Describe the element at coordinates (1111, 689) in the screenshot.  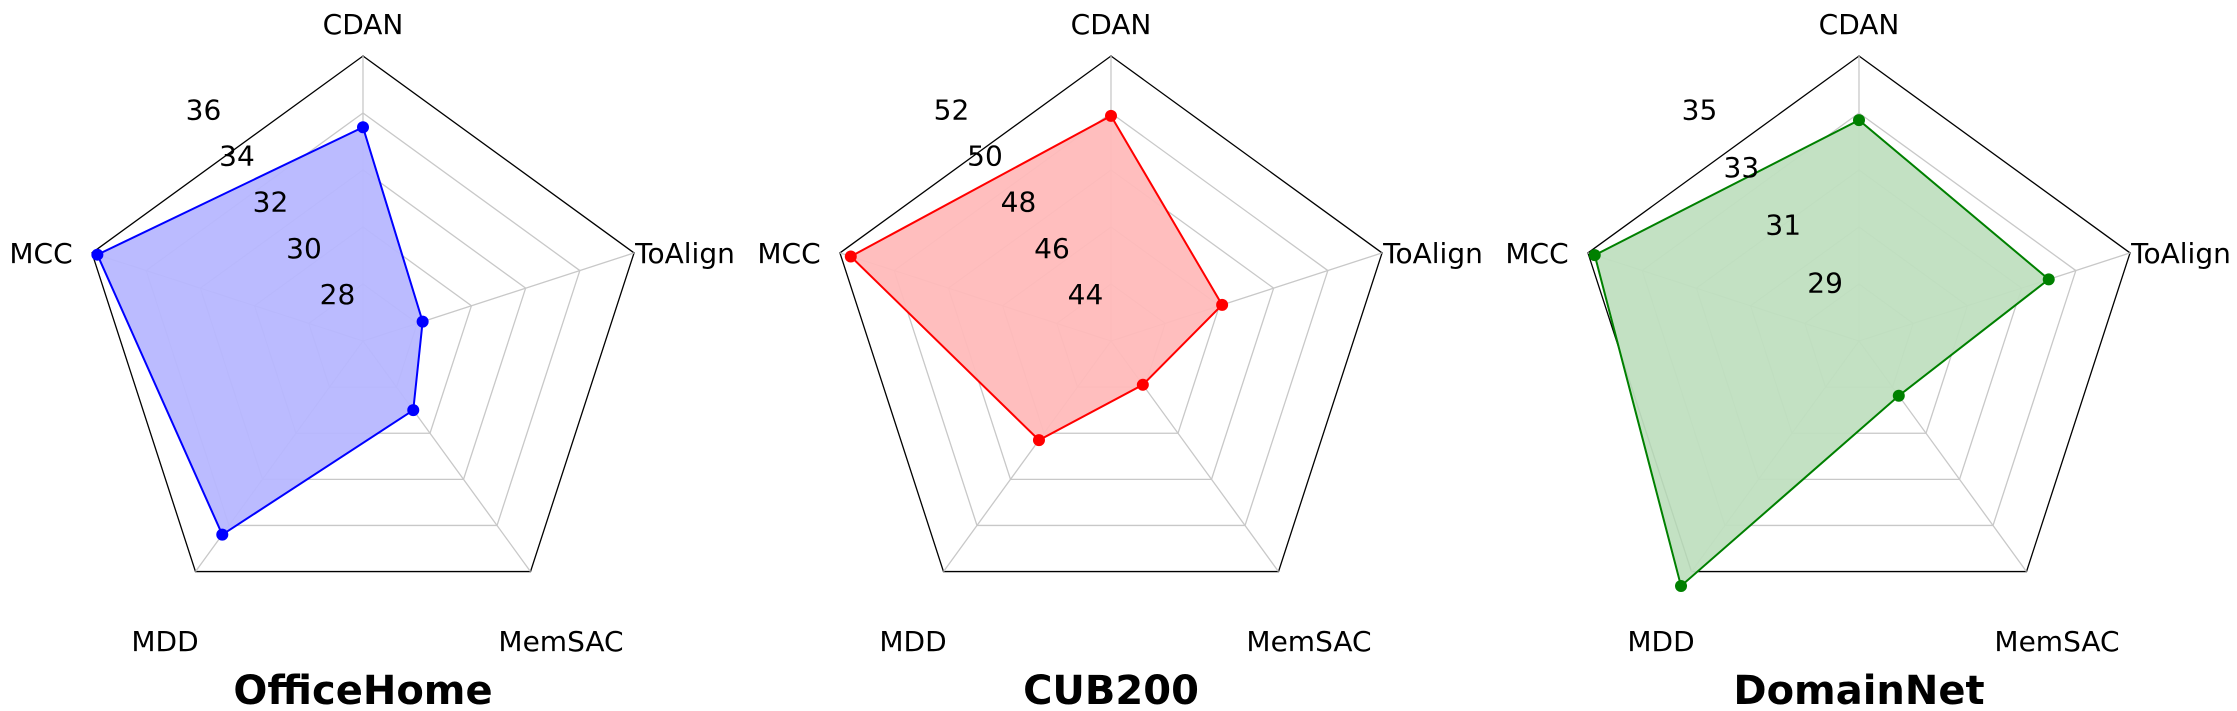
I see `chart-title: CUB200` at that location.